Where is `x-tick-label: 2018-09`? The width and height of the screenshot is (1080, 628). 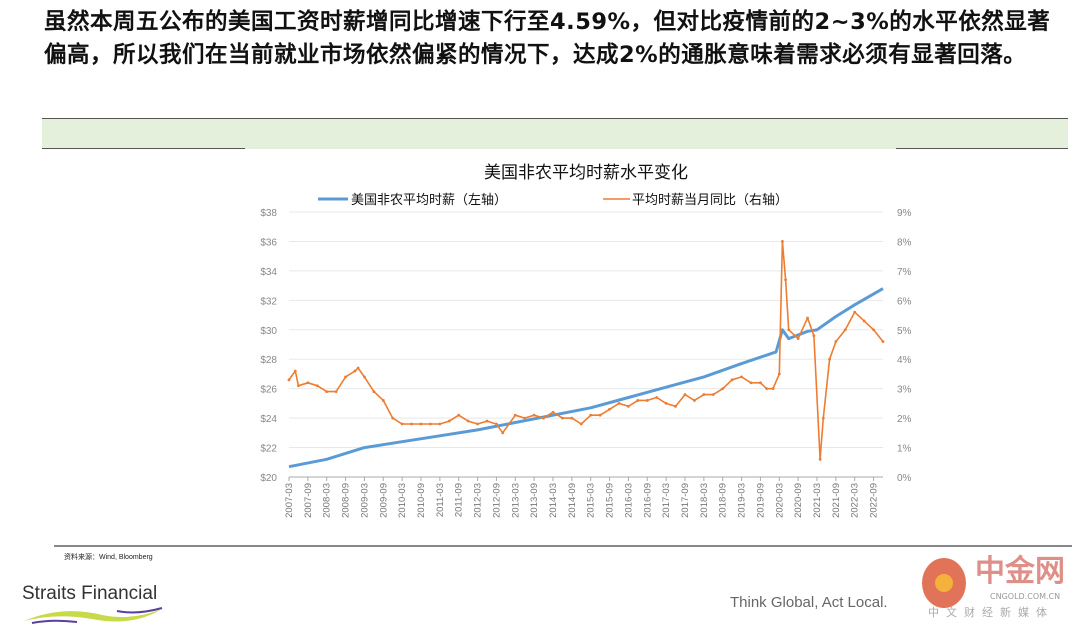
x-tick-label: 2018-09 is located at coordinates (723, 500).